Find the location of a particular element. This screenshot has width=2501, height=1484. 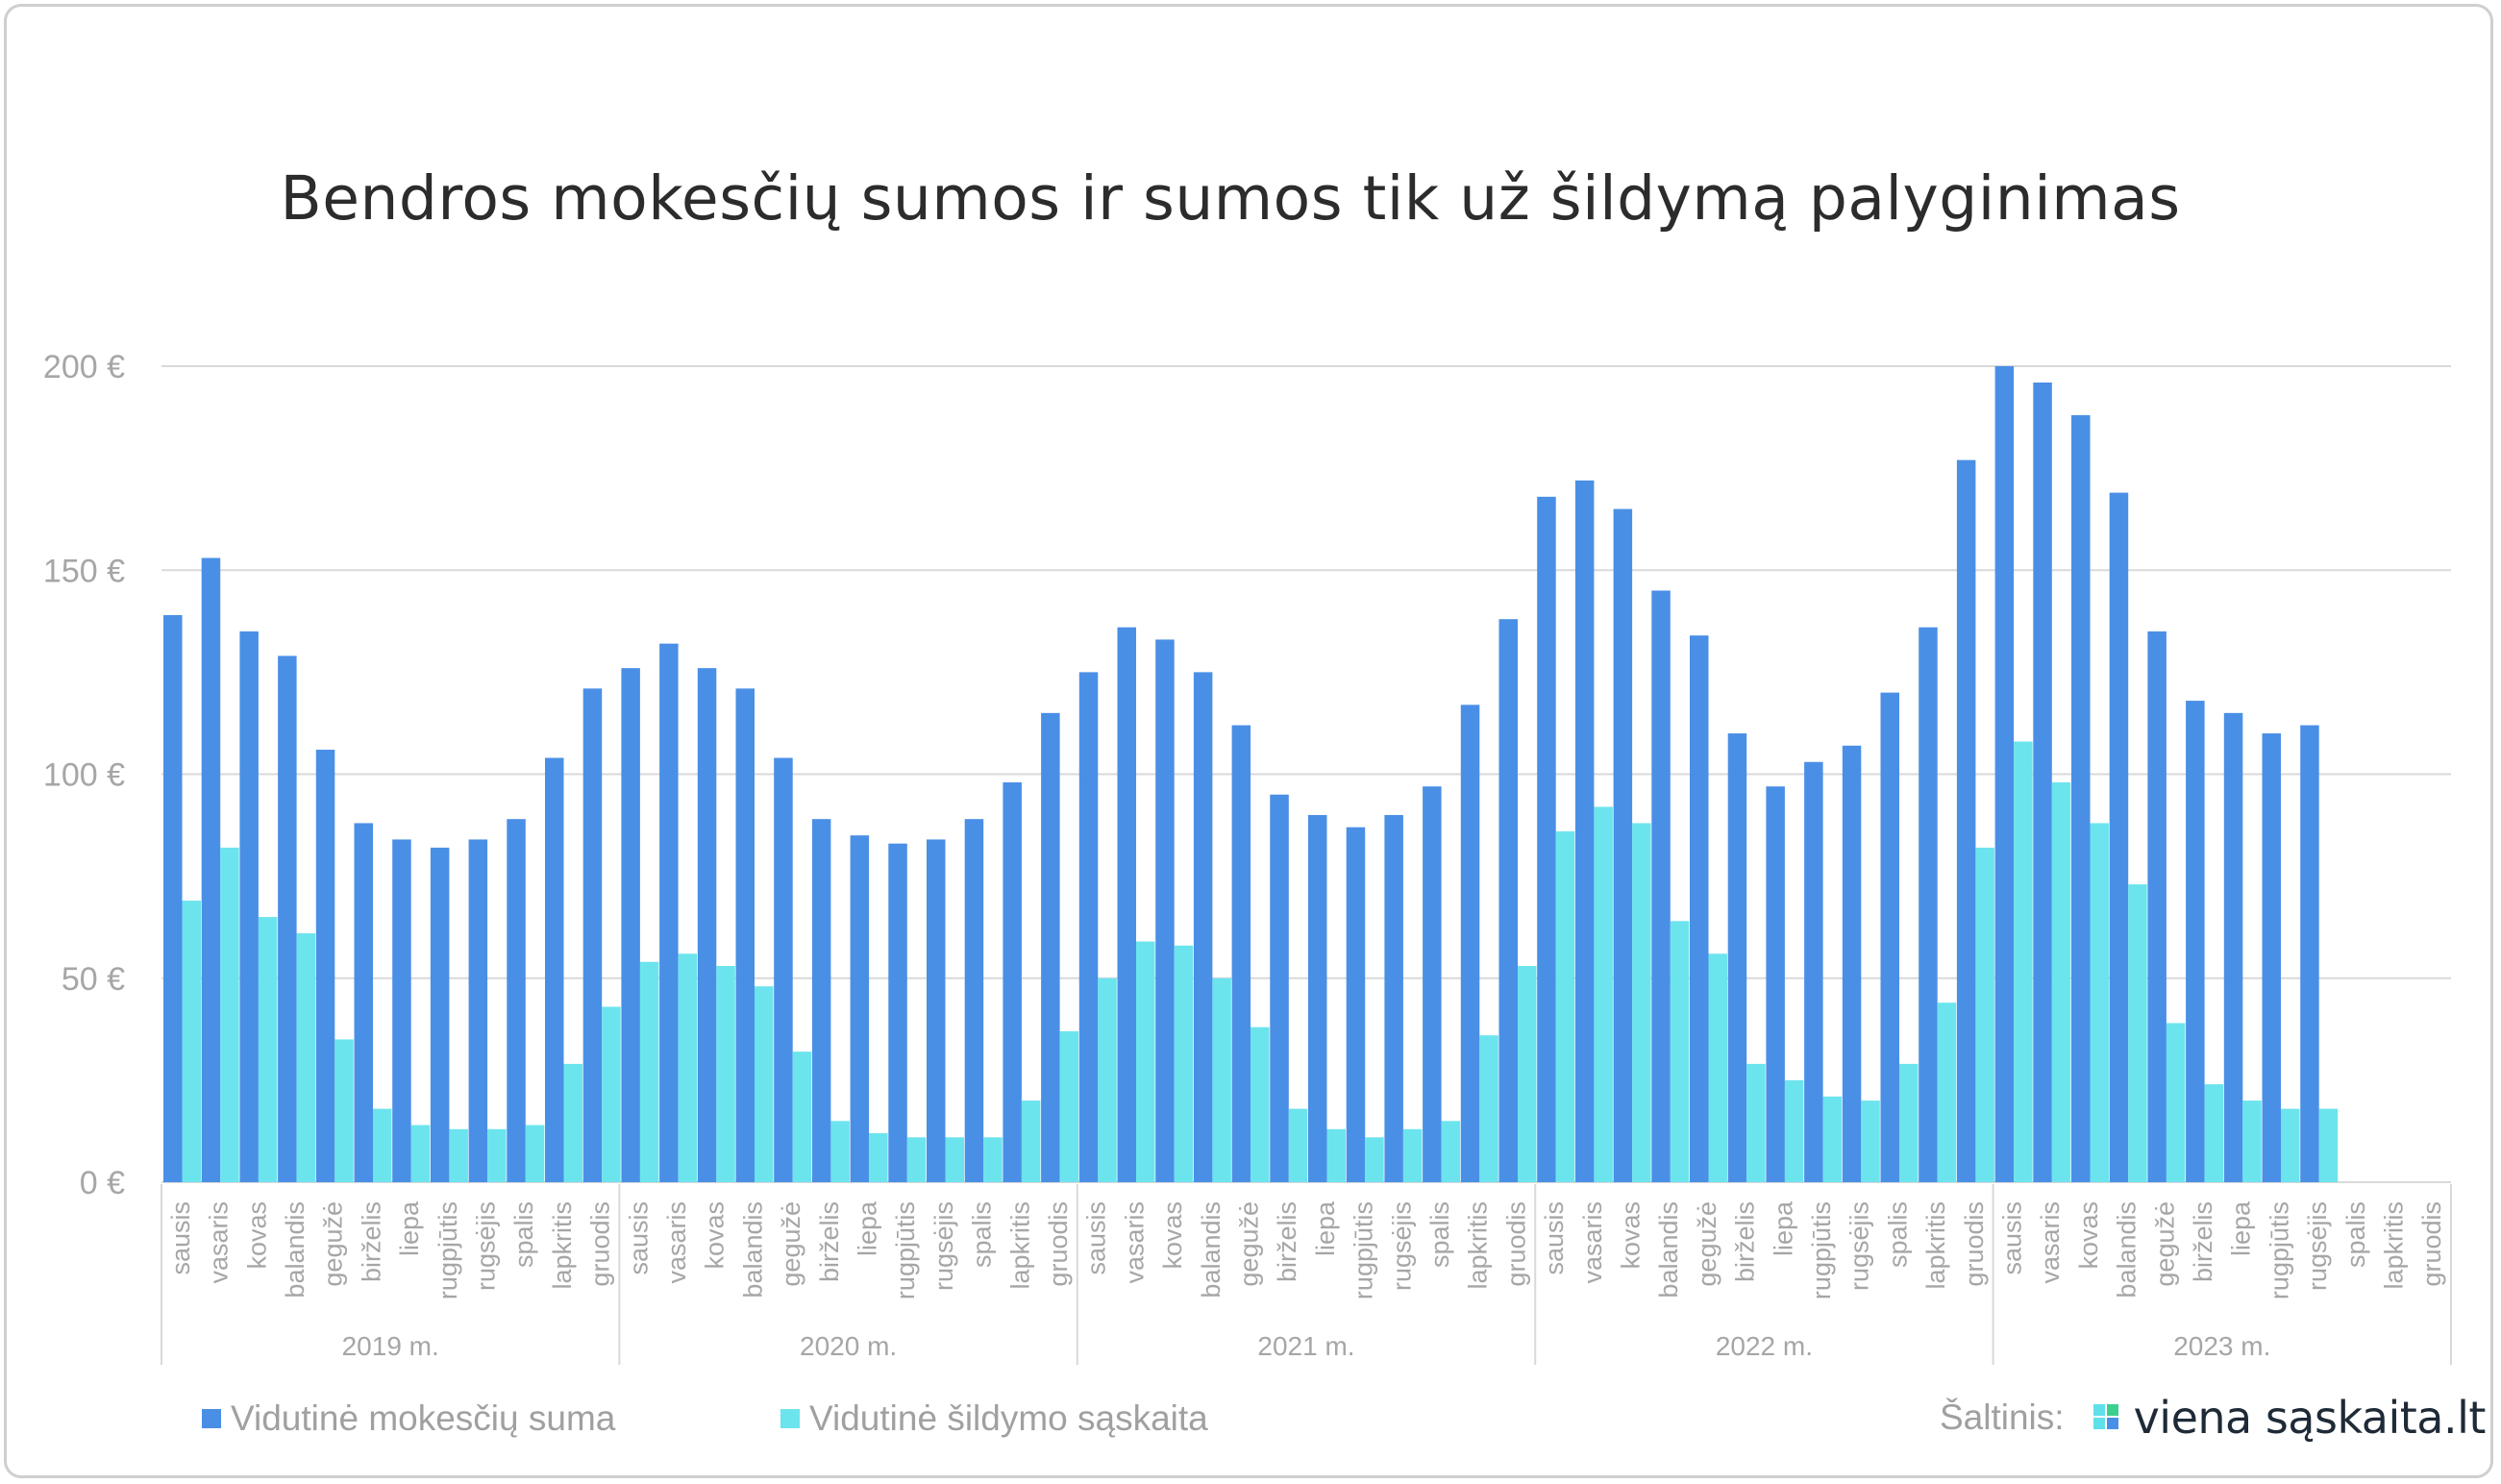

legend-item-series1: Vidutinė mokesčių suma is located at coordinates (408, 1418).